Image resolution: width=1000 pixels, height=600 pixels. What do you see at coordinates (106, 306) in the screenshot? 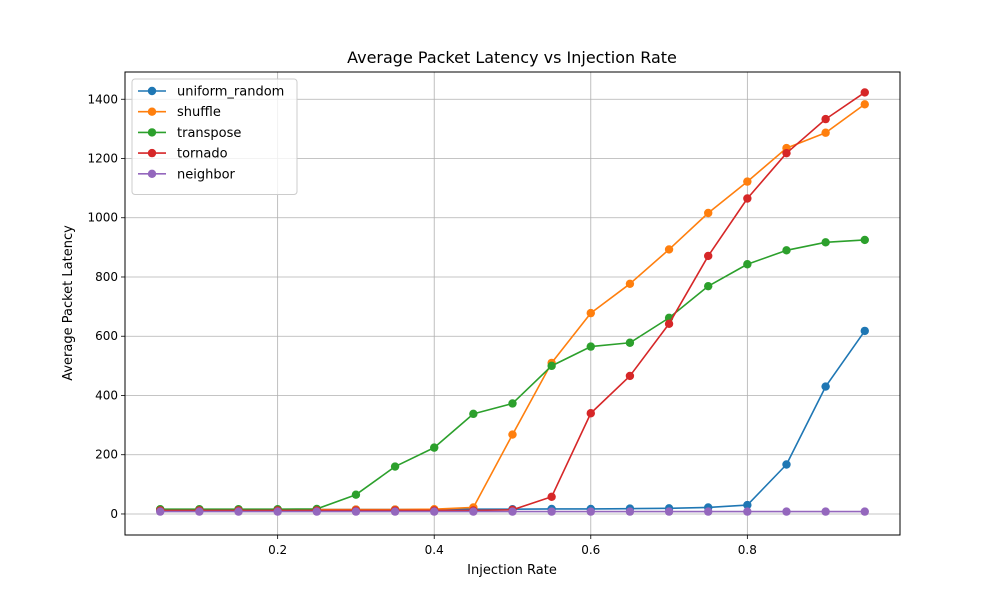
I see `y-axis-ticks: 0 200 400 600 800 1000 1200 1400` at bounding box center [106, 306].